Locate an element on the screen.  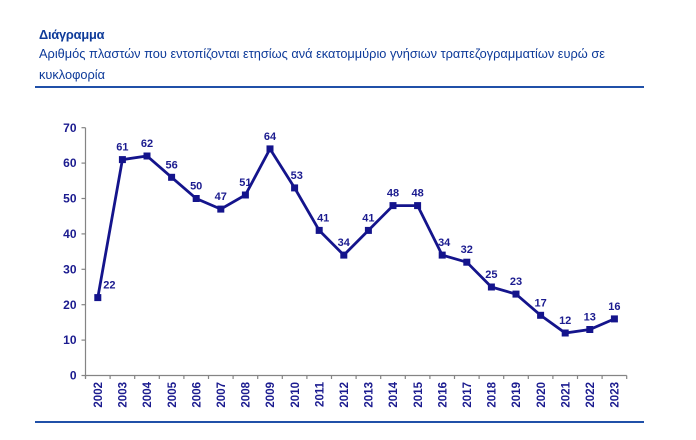
svg-text: 2023 is located at coordinates (616, 395).